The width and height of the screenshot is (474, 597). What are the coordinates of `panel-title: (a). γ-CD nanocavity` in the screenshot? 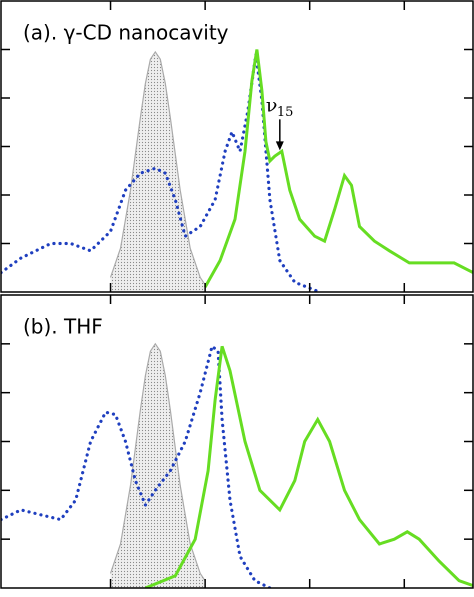 It's located at (126, 33).